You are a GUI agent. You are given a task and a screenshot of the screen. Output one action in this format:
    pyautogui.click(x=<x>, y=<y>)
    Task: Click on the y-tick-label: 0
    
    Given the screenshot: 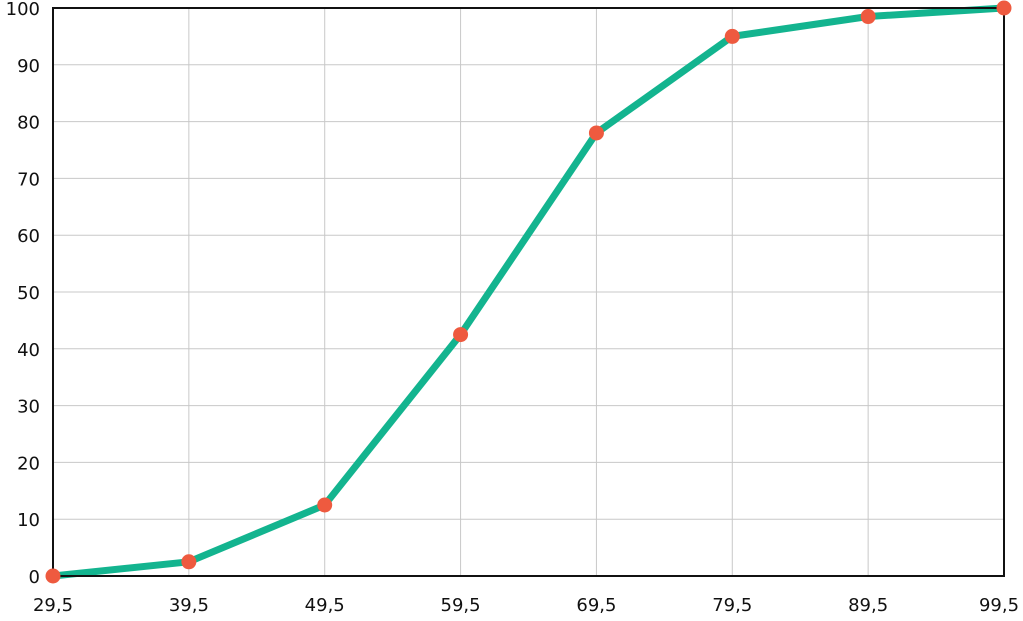 What is the action you would take?
    pyautogui.click(x=34, y=577)
    